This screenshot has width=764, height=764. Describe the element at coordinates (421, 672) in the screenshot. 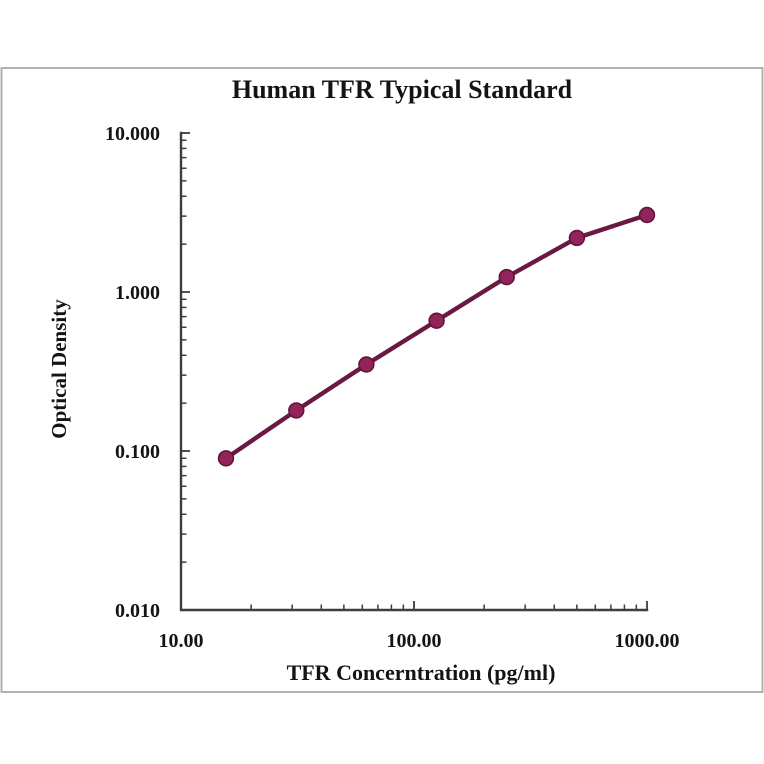

I see `x-axis-title: TFR Concerntration (pg/ml)` at that location.